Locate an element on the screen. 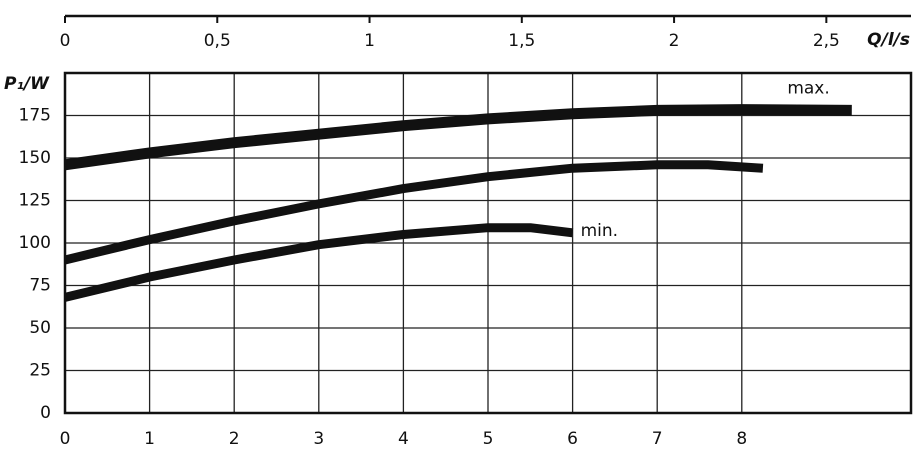 The height and width of the screenshot is (452, 916). y-tick-label: 125 is located at coordinates (35, 201).